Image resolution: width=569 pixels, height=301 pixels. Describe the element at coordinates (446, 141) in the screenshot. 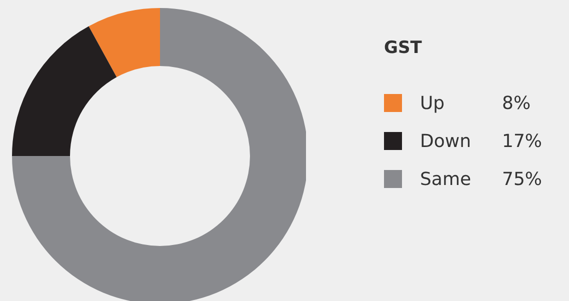

I see `legend-label: Down` at that location.